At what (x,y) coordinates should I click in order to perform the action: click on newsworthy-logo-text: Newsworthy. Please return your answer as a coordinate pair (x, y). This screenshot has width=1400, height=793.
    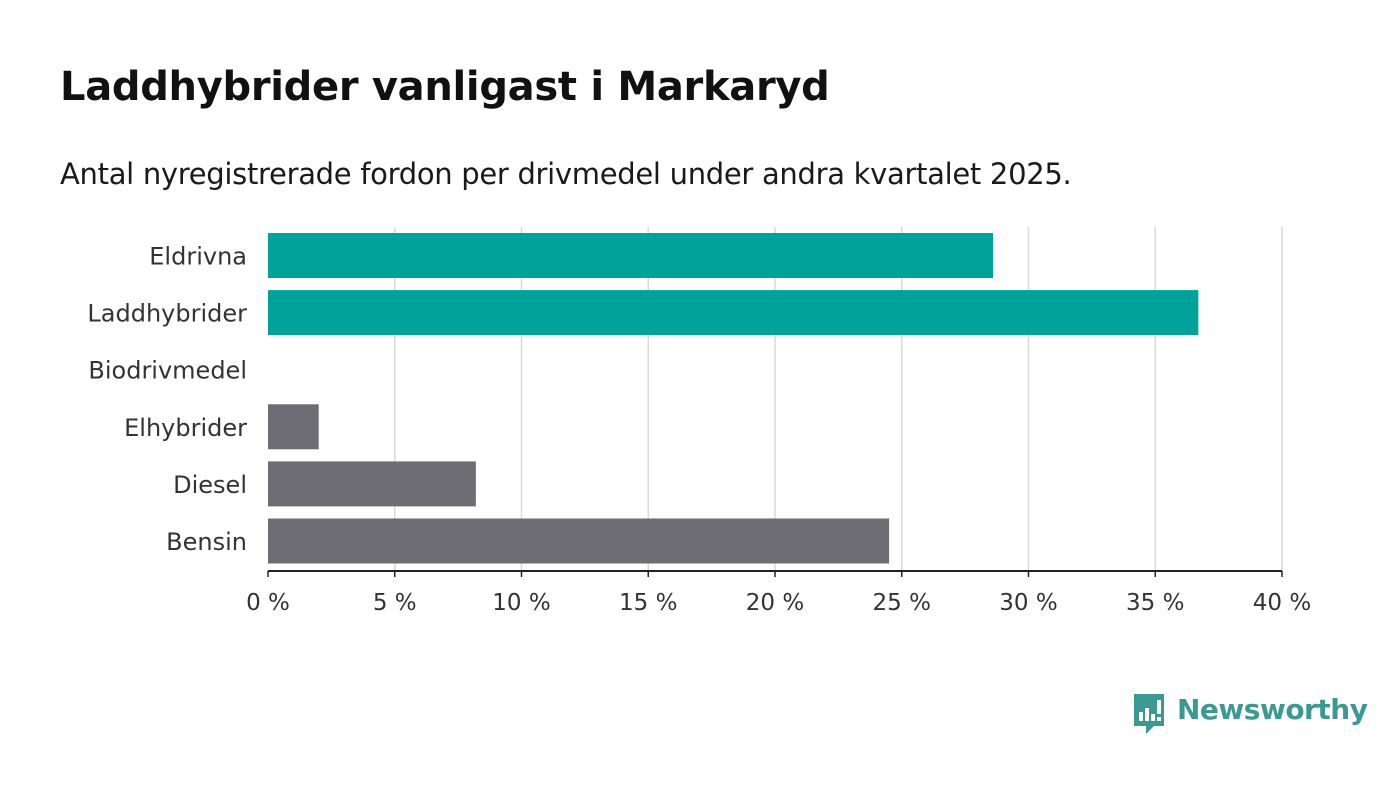
    Looking at the image, I should click on (1272, 709).